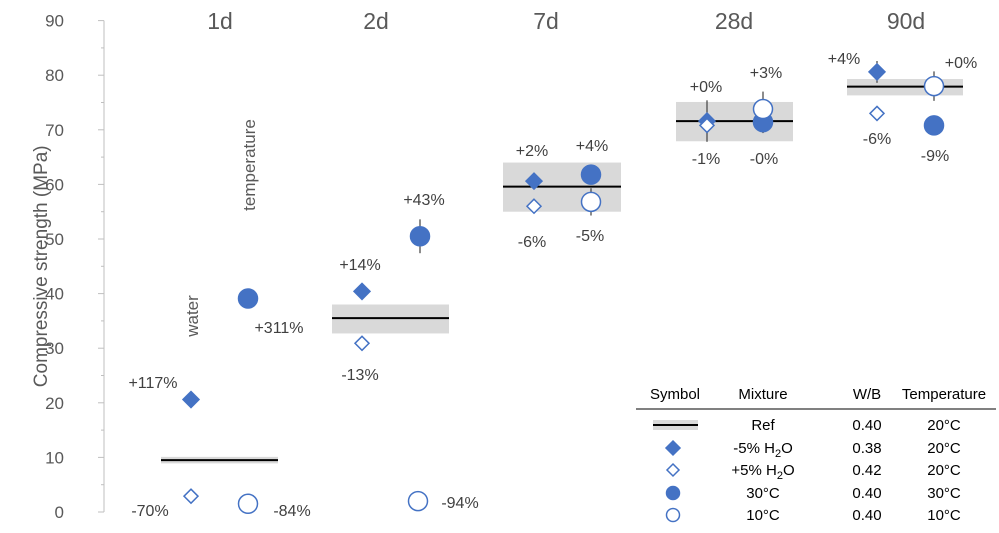 The height and width of the screenshot is (533, 999). What do you see at coordinates (220, 21) in the screenshot?
I see `age-label-1d: 1d` at bounding box center [220, 21].